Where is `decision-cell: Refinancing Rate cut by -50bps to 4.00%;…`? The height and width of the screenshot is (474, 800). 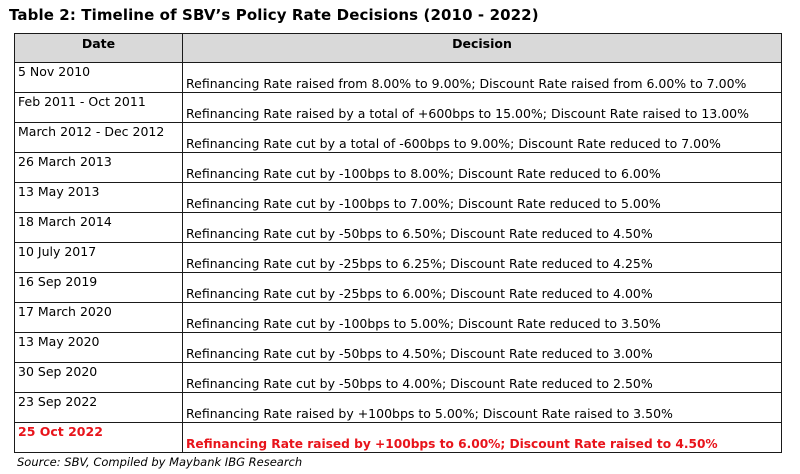 decision-cell: Refinancing Rate cut by -50bps to 4.00%;… is located at coordinates (482, 377).